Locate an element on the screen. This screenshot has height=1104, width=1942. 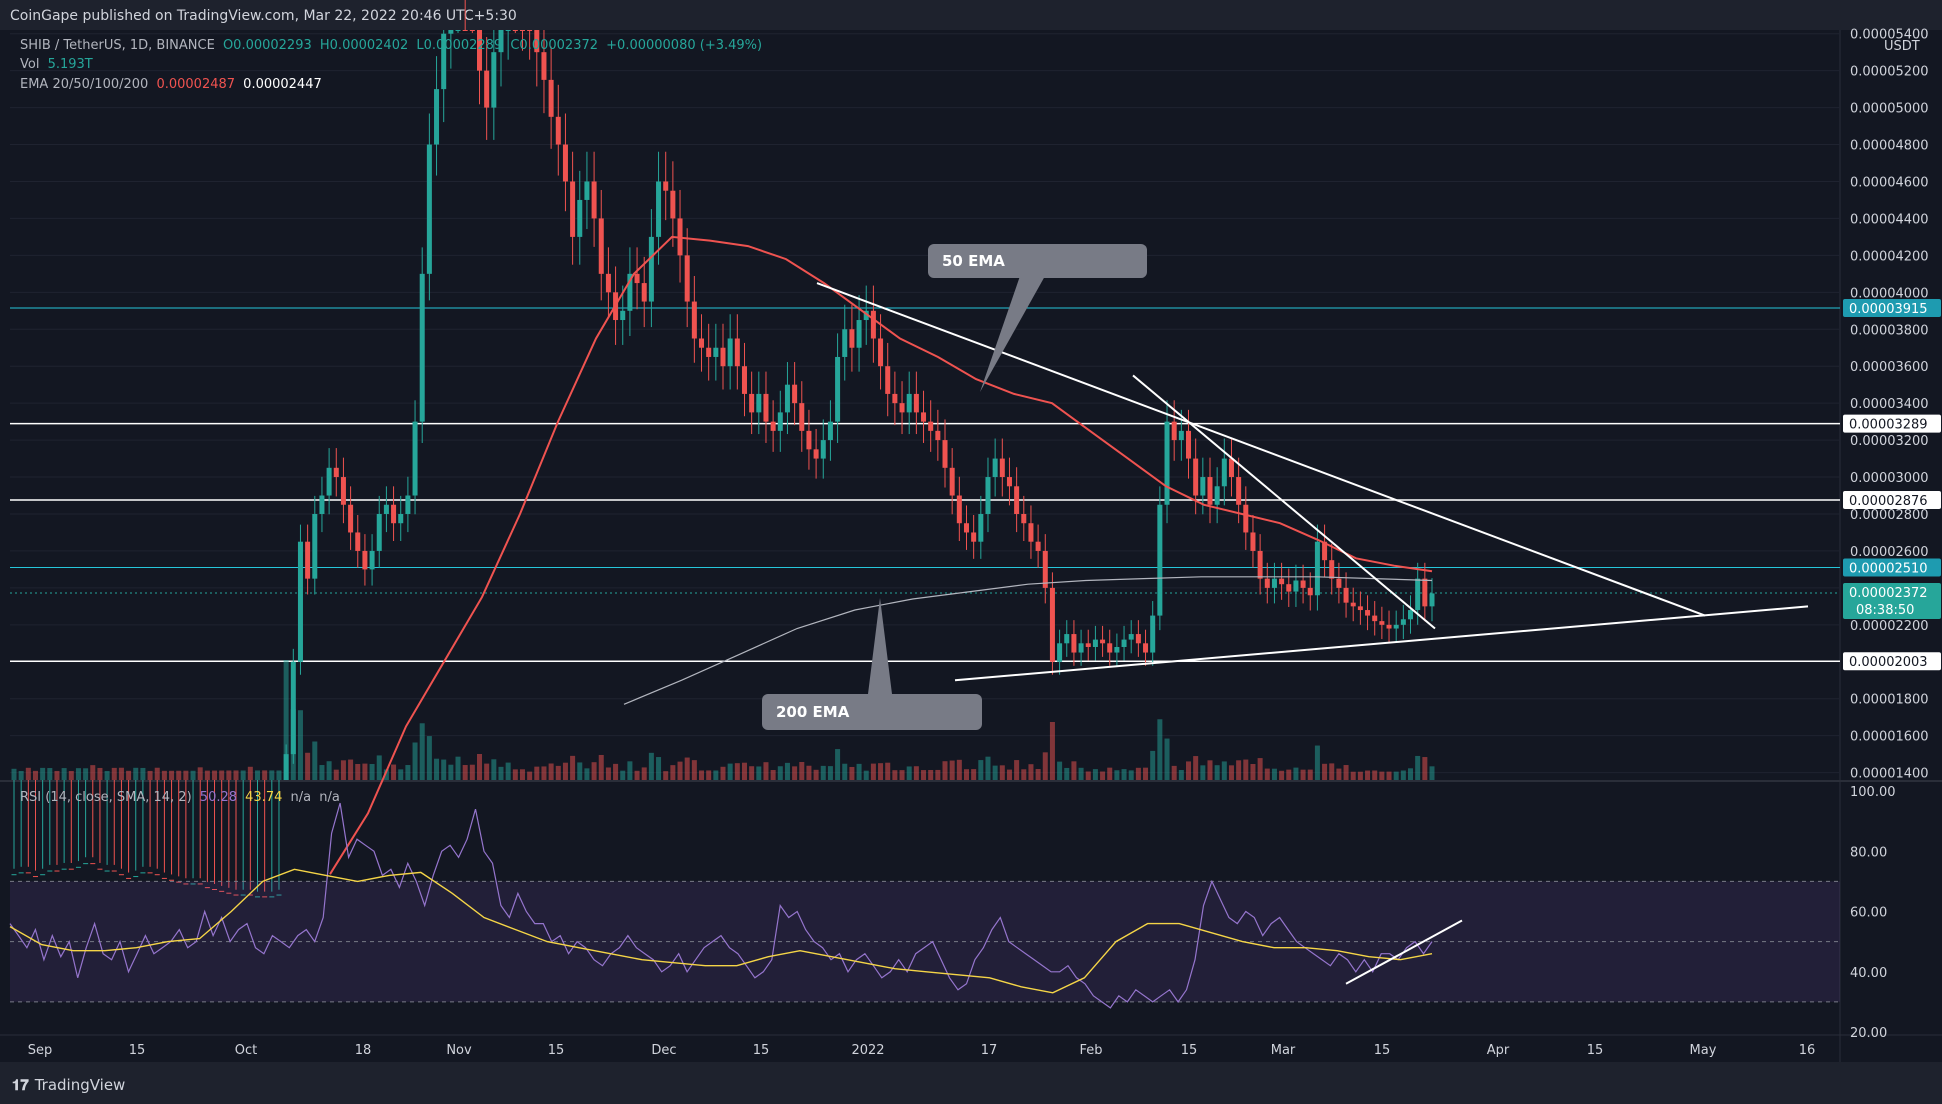
price-tick-label: 0.00004600 is located at coordinates (1889, 182).